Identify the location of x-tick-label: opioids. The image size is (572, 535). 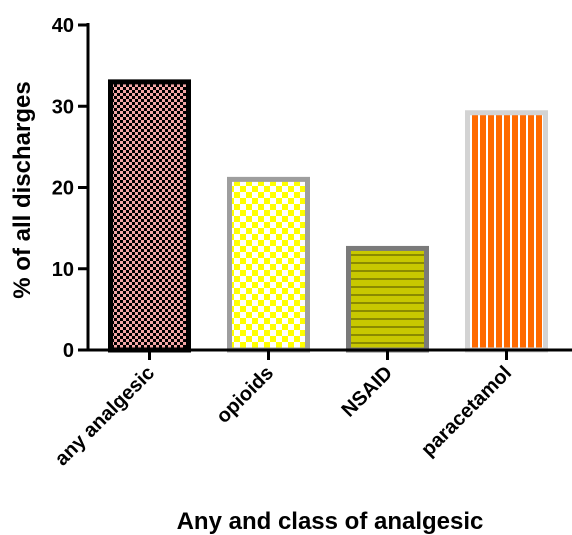
(245, 395).